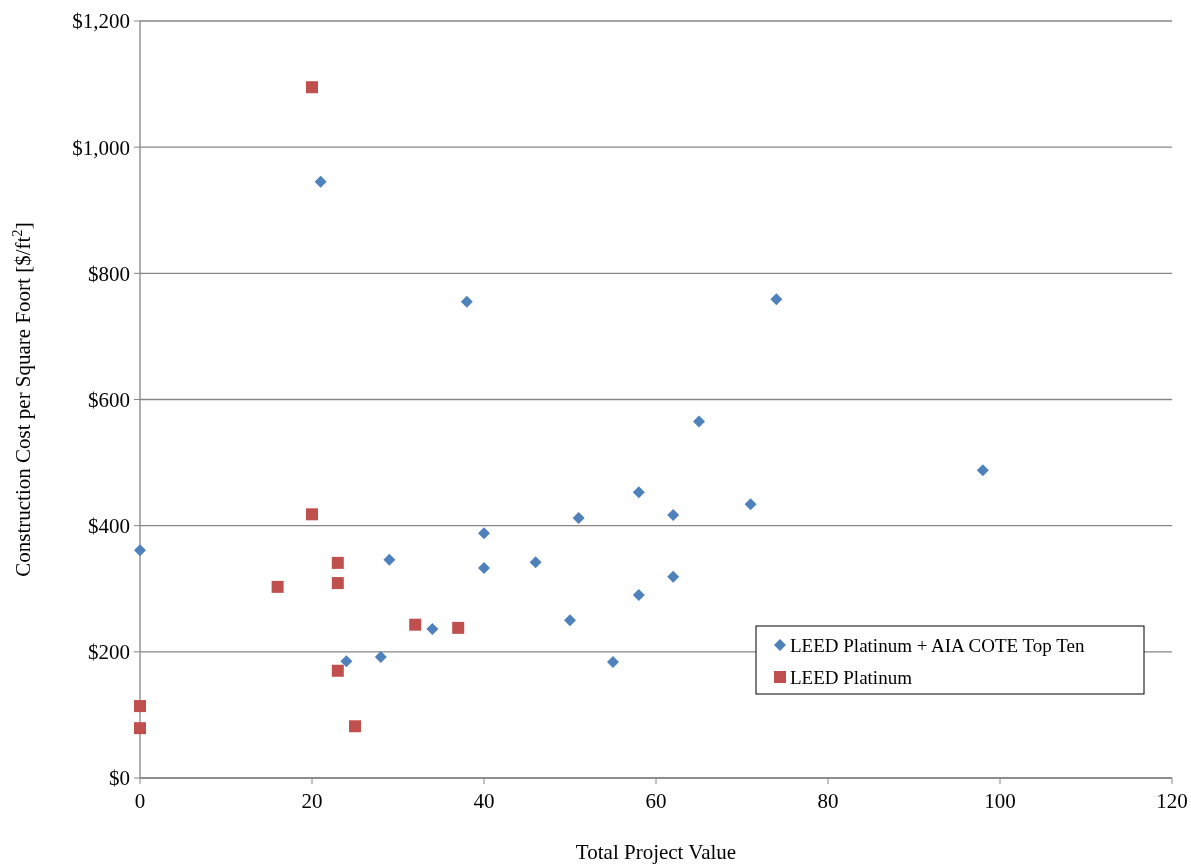 The width and height of the screenshot is (1191, 867). I want to click on x-tick-label: 100, so click(1000, 801).